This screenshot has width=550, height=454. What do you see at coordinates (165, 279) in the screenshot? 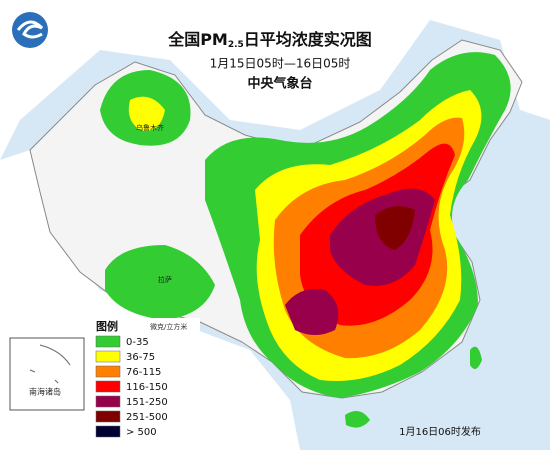
I see `city-label: 拉萨` at bounding box center [165, 279].